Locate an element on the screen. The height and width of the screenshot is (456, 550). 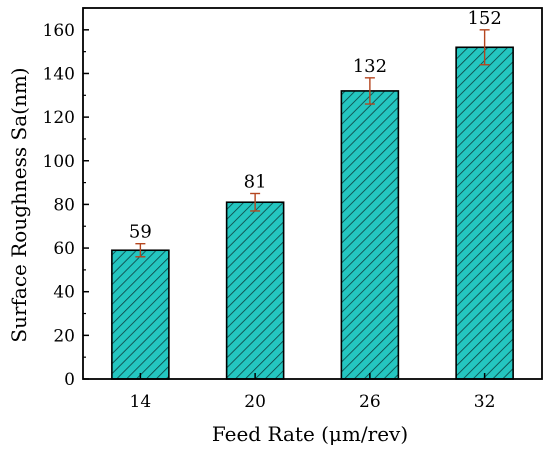
data-label: 152 is located at coordinates (484, 18).